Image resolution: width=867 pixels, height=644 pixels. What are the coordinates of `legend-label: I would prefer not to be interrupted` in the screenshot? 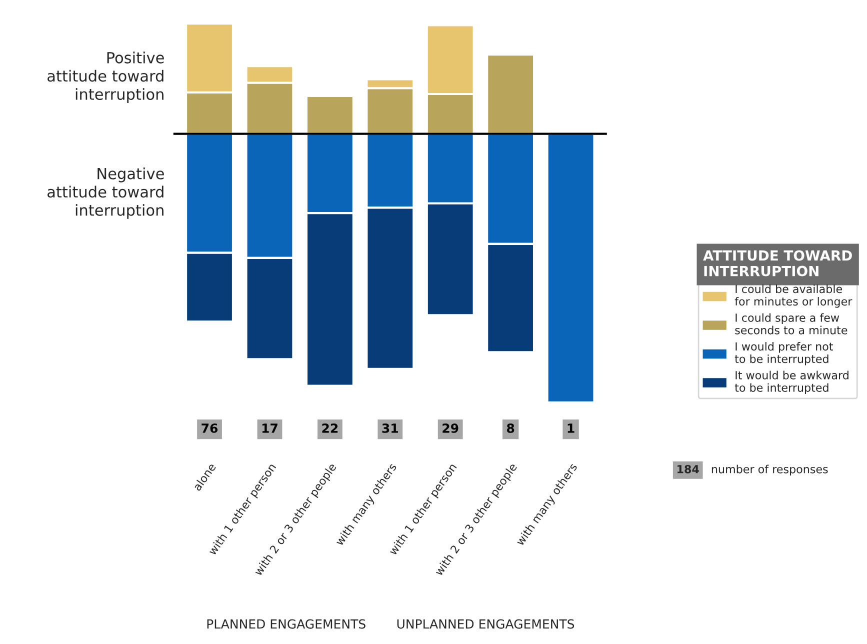 It's located at (783, 354).